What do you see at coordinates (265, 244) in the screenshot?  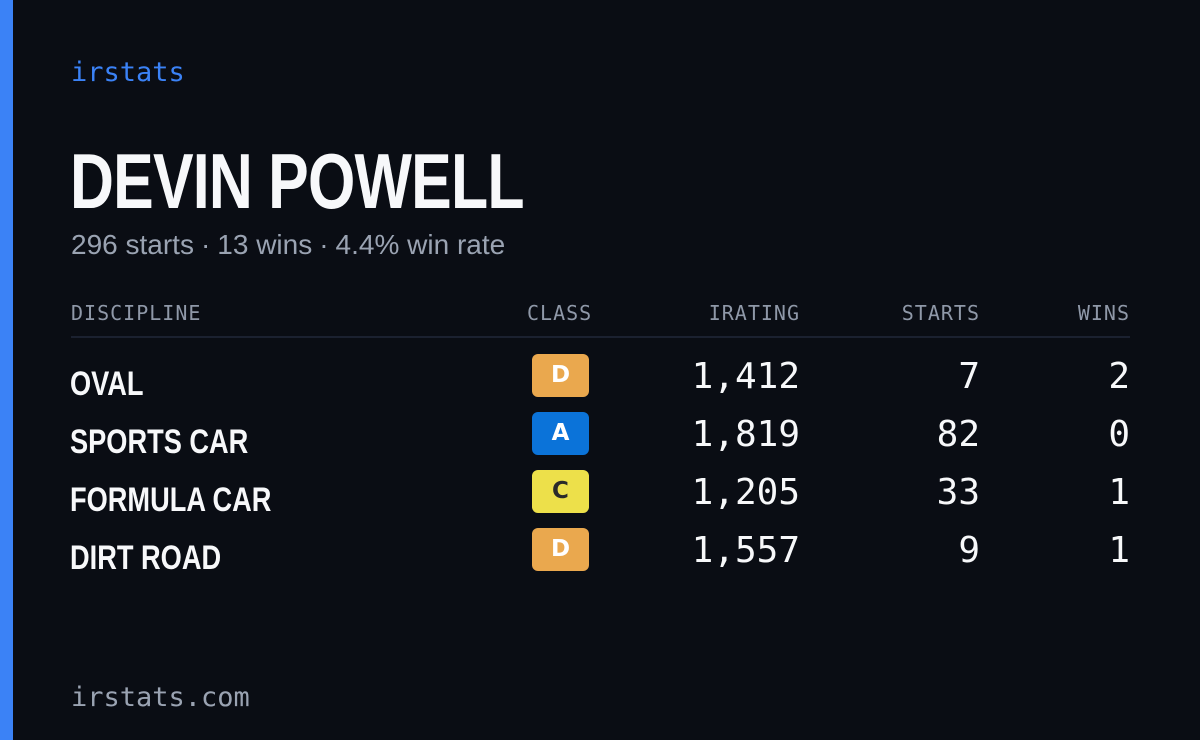 I see `summary-wins: 13 wins` at bounding box center [265, 244].